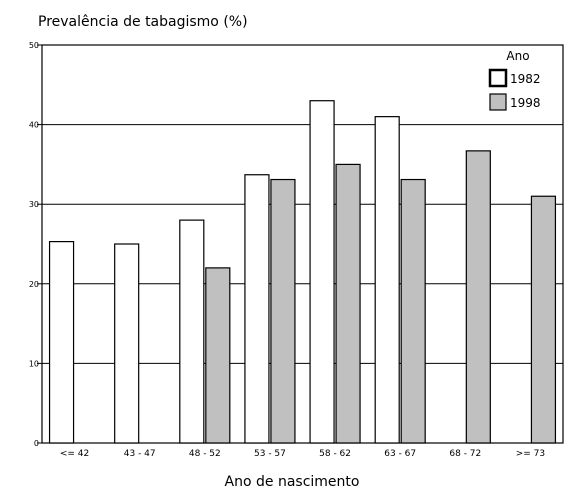 This screenshot has width=570, height=504. What do you see at coordinates (34, 125) in the screenshot?
I see `y-tick-label: 40` at bounding box center [34, 125].